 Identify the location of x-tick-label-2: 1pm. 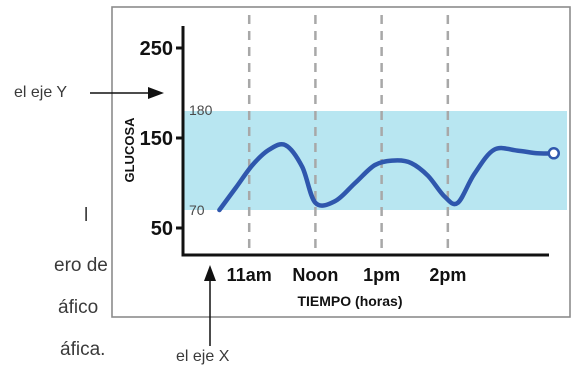
(381, 275).